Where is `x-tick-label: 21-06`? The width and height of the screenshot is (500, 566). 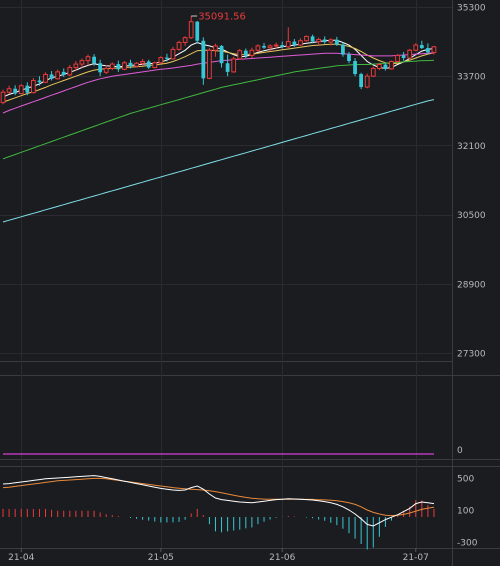 x-tick-label: 21-06 is located at coordinates (282, 558).